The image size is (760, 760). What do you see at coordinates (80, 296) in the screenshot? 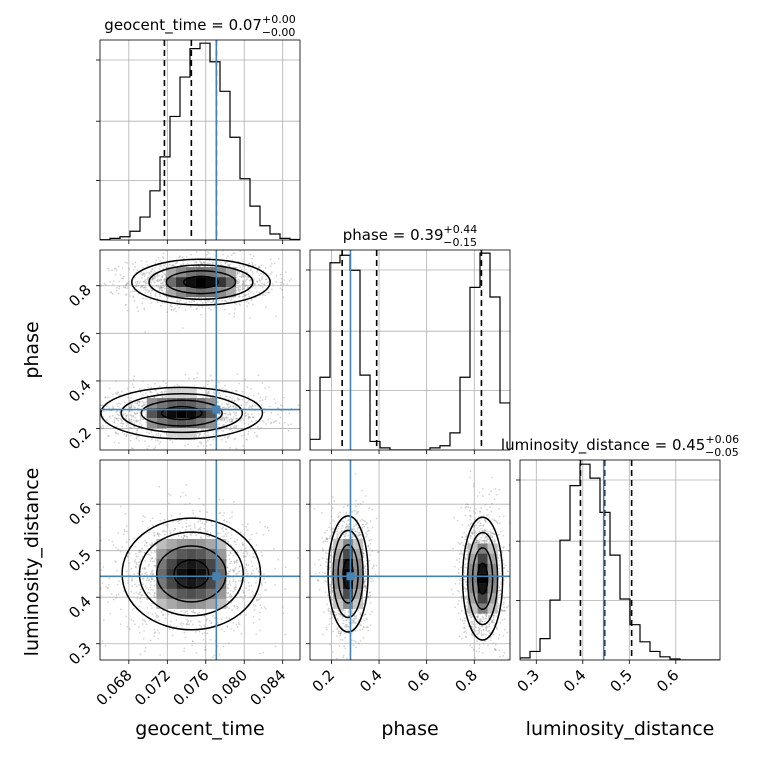
I see `y-tick-label: 0.8` at bounding box center [80, 296].